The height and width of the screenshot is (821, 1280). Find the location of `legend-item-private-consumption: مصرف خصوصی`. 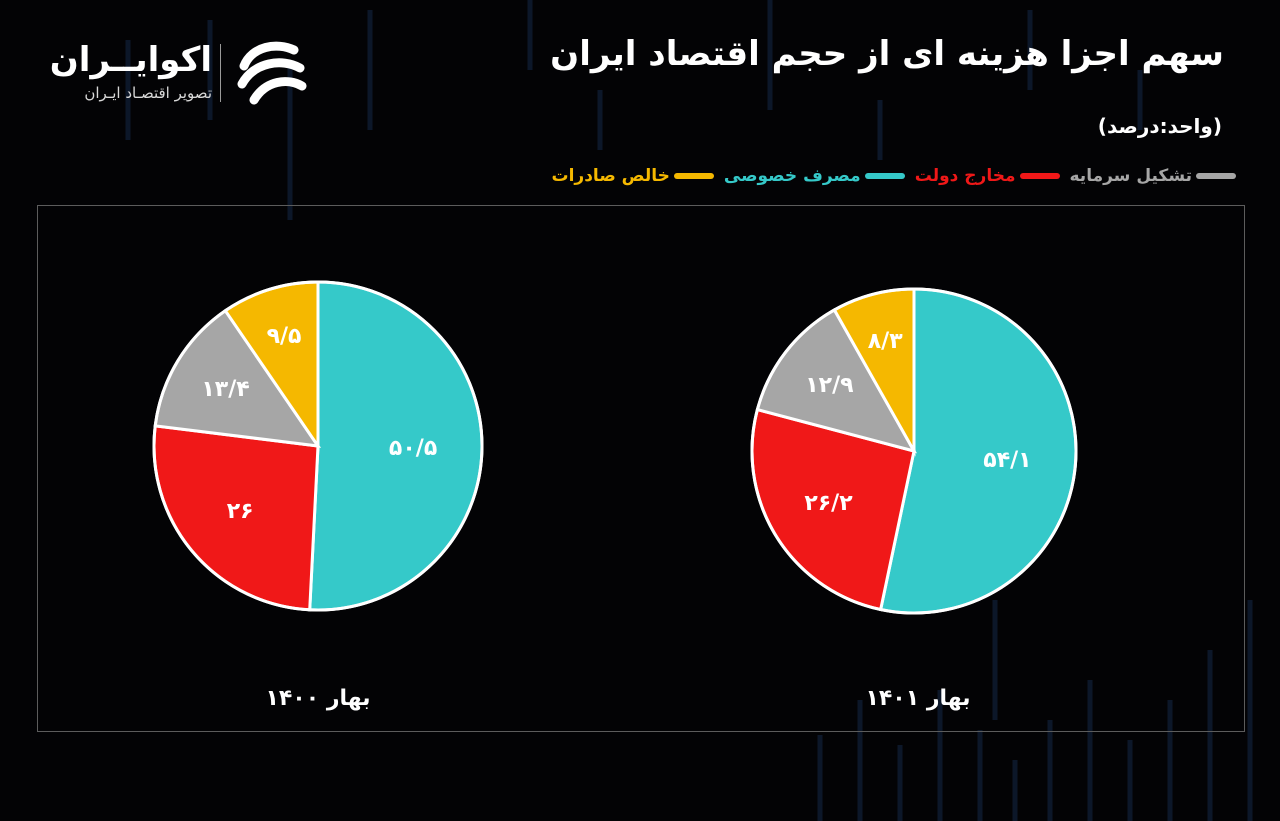

legend-item-private-consumption: مصرف خصوصی is located at coordinates (814, 176).